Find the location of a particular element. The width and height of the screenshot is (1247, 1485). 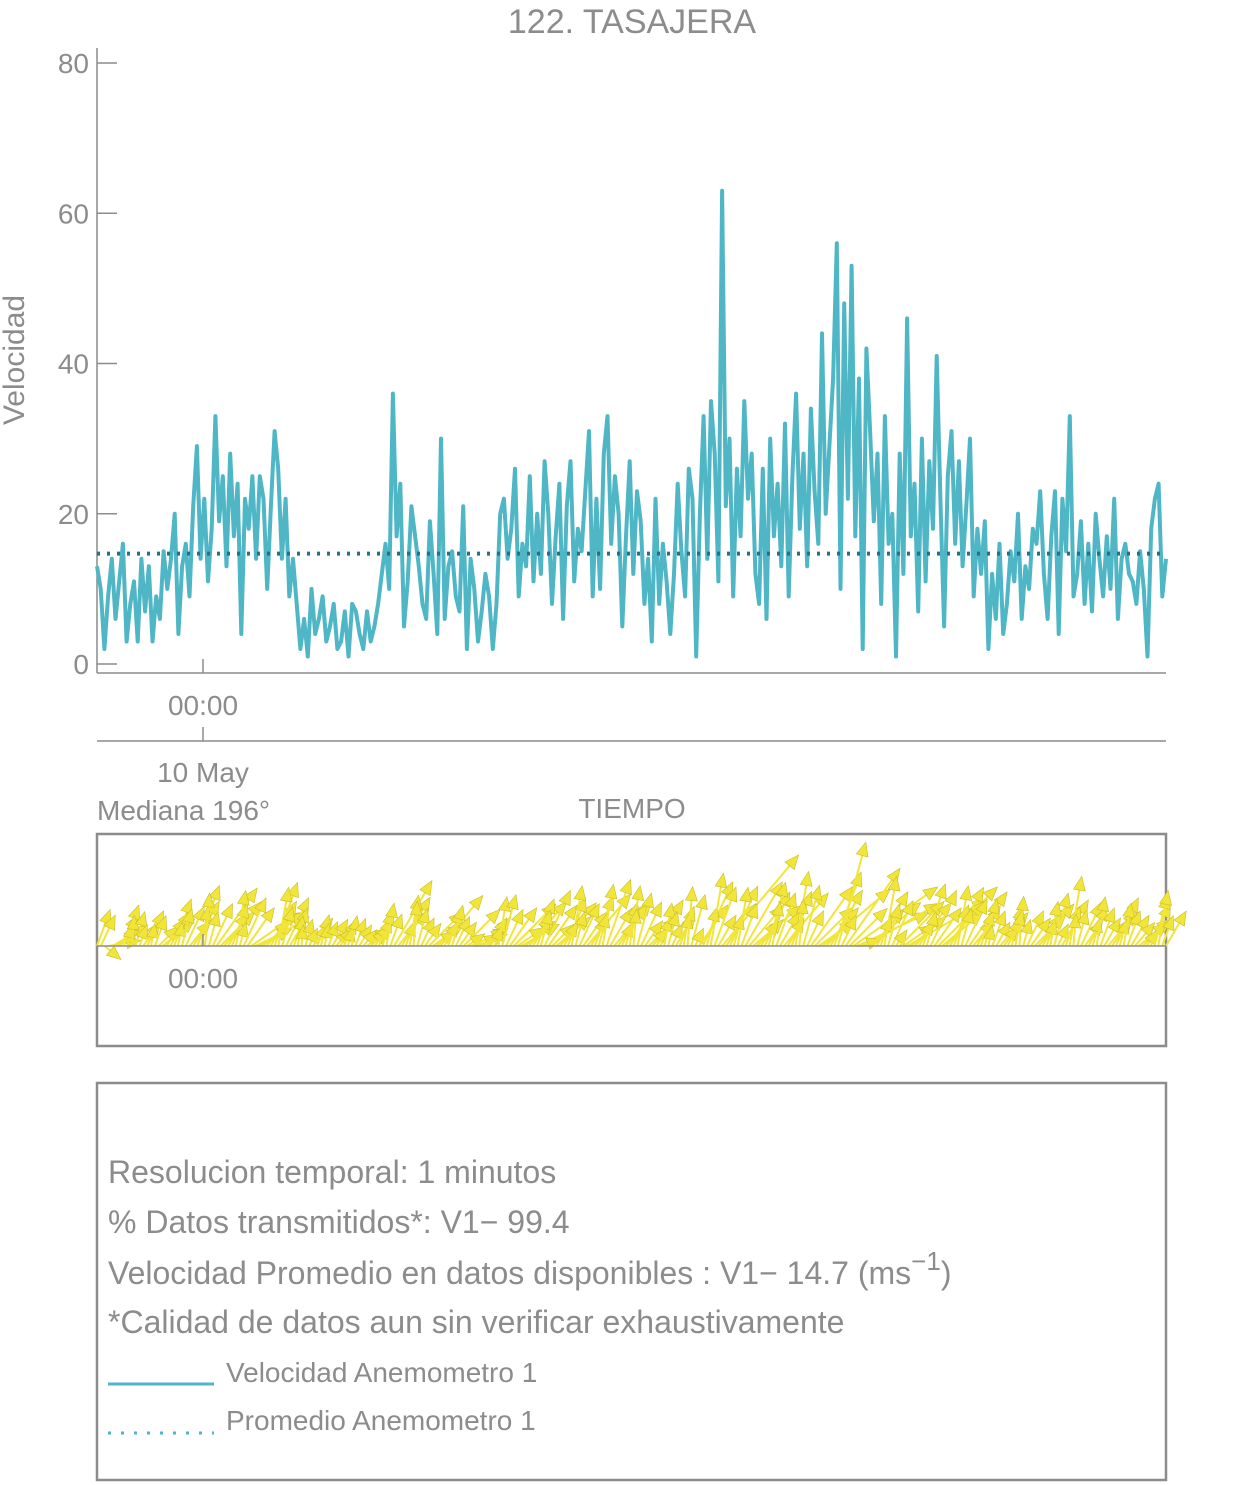

direction-plot-frame is located at coordinates (631, 940).